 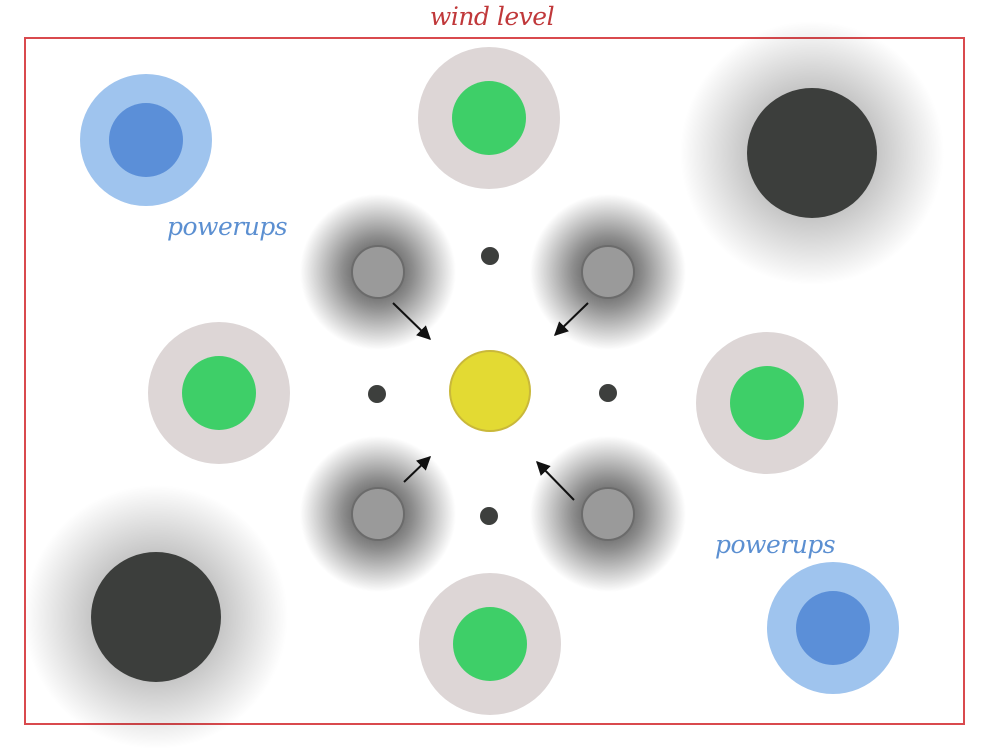 I want to click on wind-arrow-top-right, so click(x=571, y=319).